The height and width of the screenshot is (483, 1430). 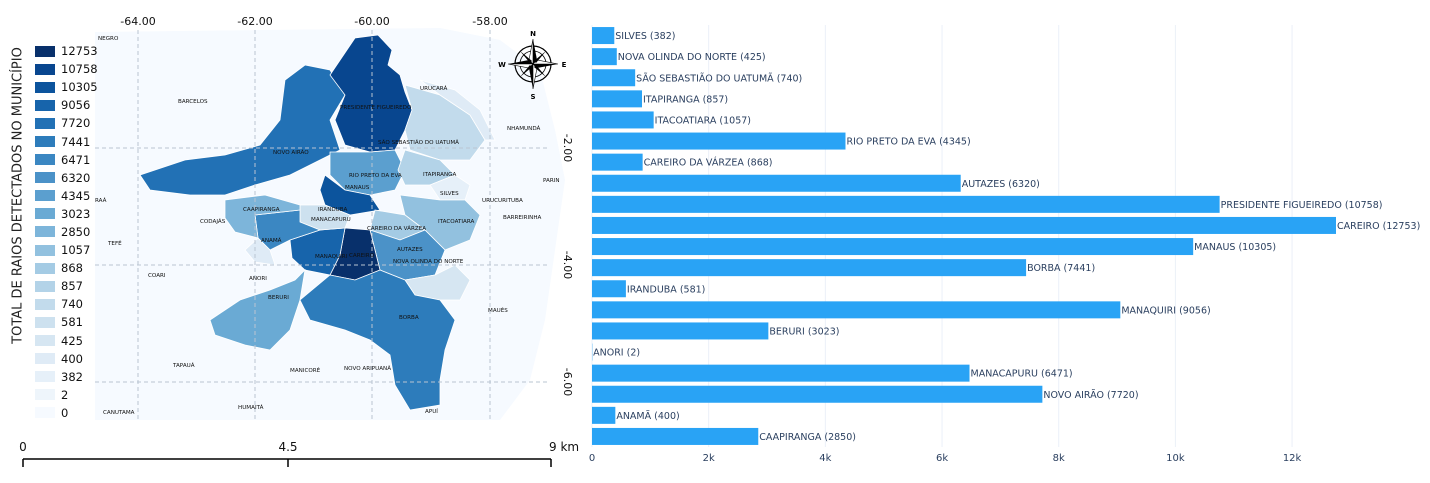 I want to click on lon-tick: -58.00, so click(x=489, y=21).